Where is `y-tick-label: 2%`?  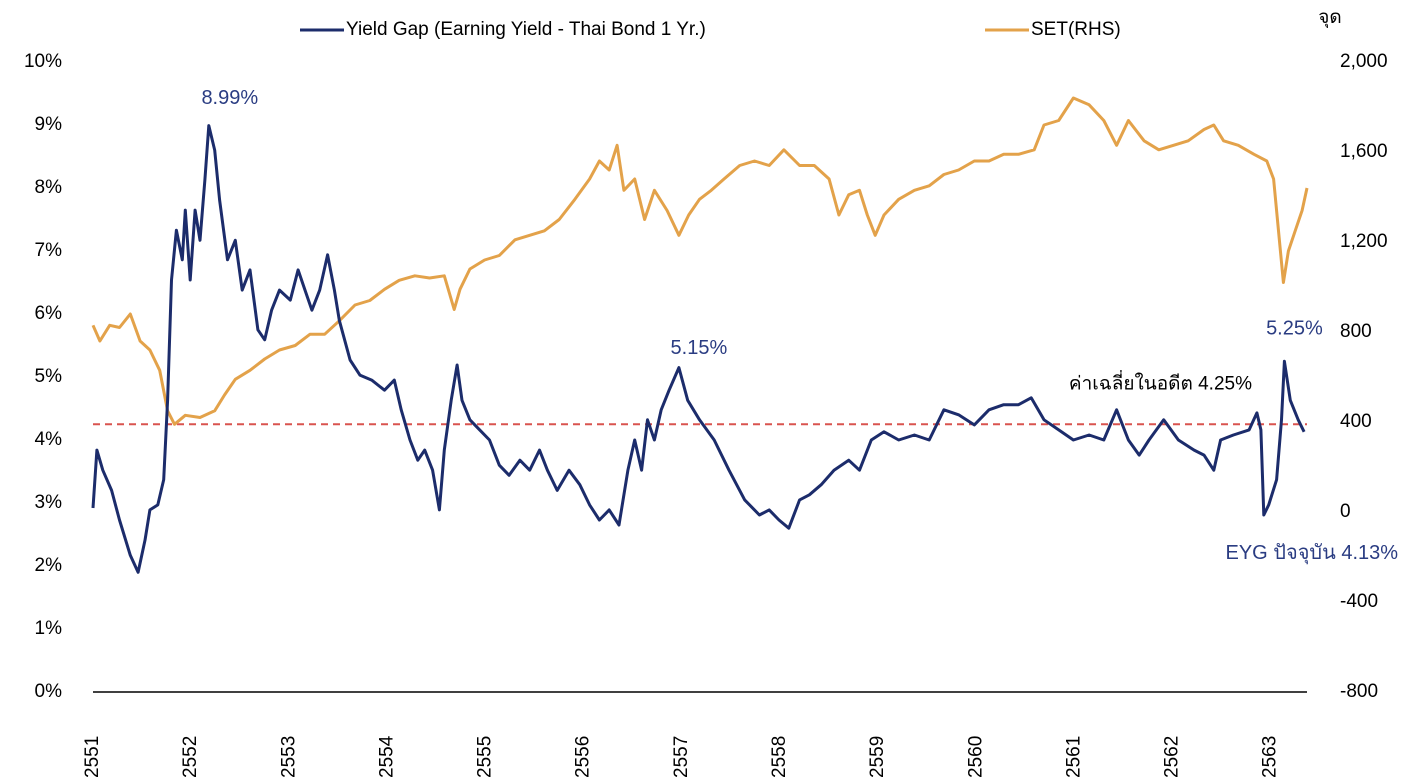
y-tick-label: 2% is located at coordinates (49, 565).